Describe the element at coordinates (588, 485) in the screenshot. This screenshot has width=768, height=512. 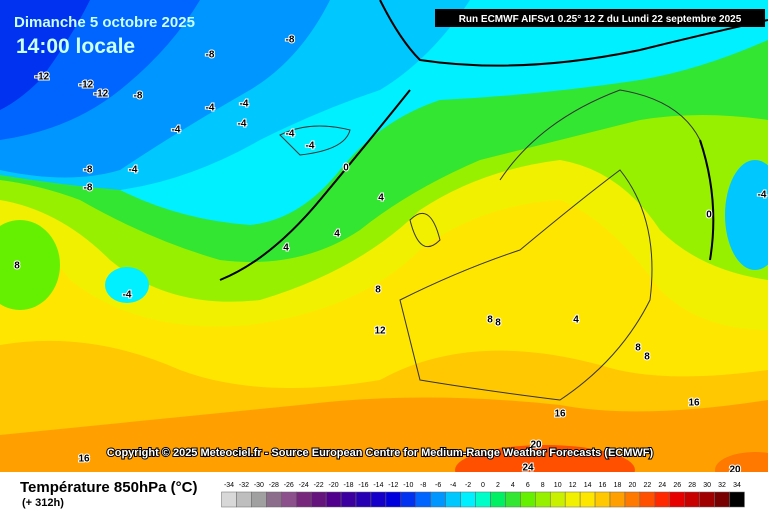
I see `colorbar-tick-label: 14` at that location.